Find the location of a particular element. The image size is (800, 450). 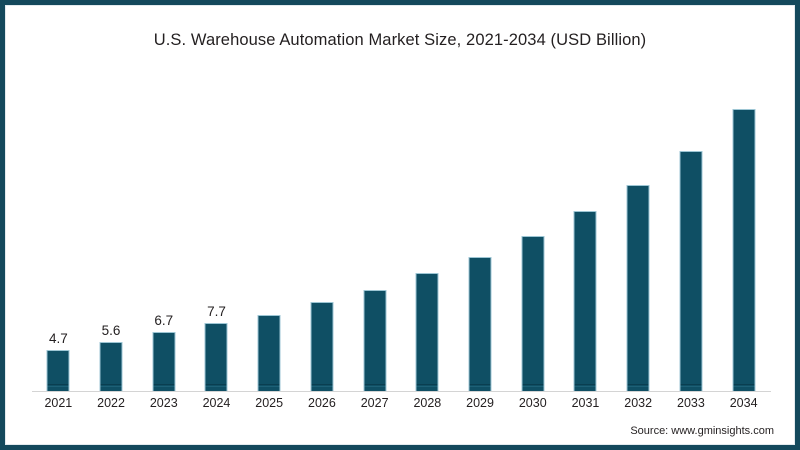

bar-value-label: 4.7 is located at coordinates (58, 338).